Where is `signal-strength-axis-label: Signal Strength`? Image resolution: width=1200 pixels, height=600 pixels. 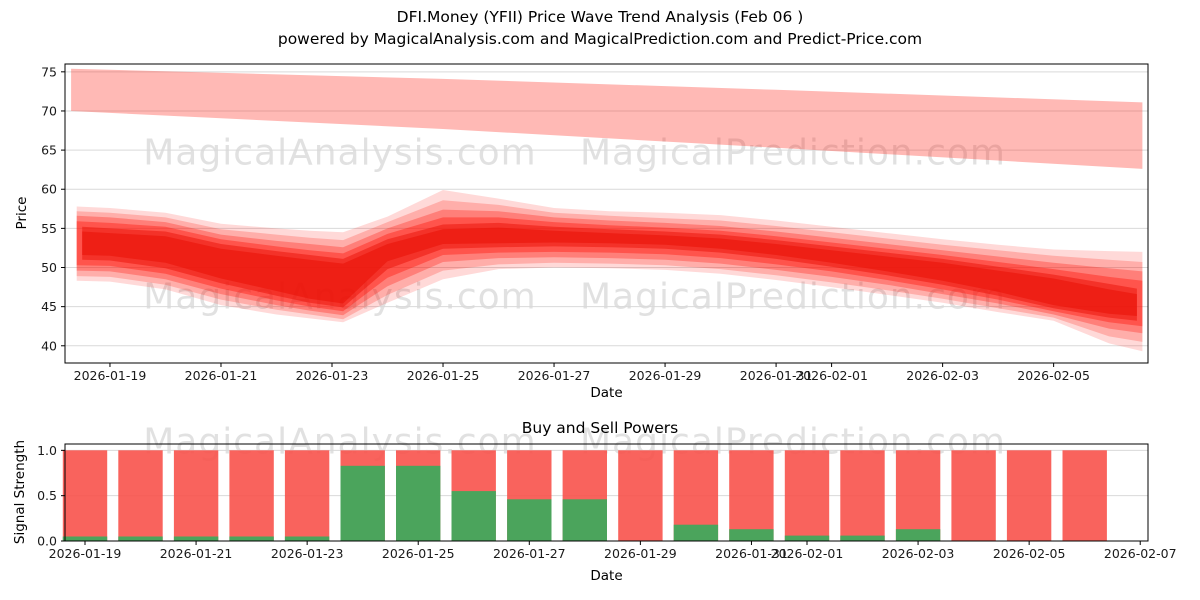
signal-strength-axis-label: Signal Strength is located at coordinates (20, 492).